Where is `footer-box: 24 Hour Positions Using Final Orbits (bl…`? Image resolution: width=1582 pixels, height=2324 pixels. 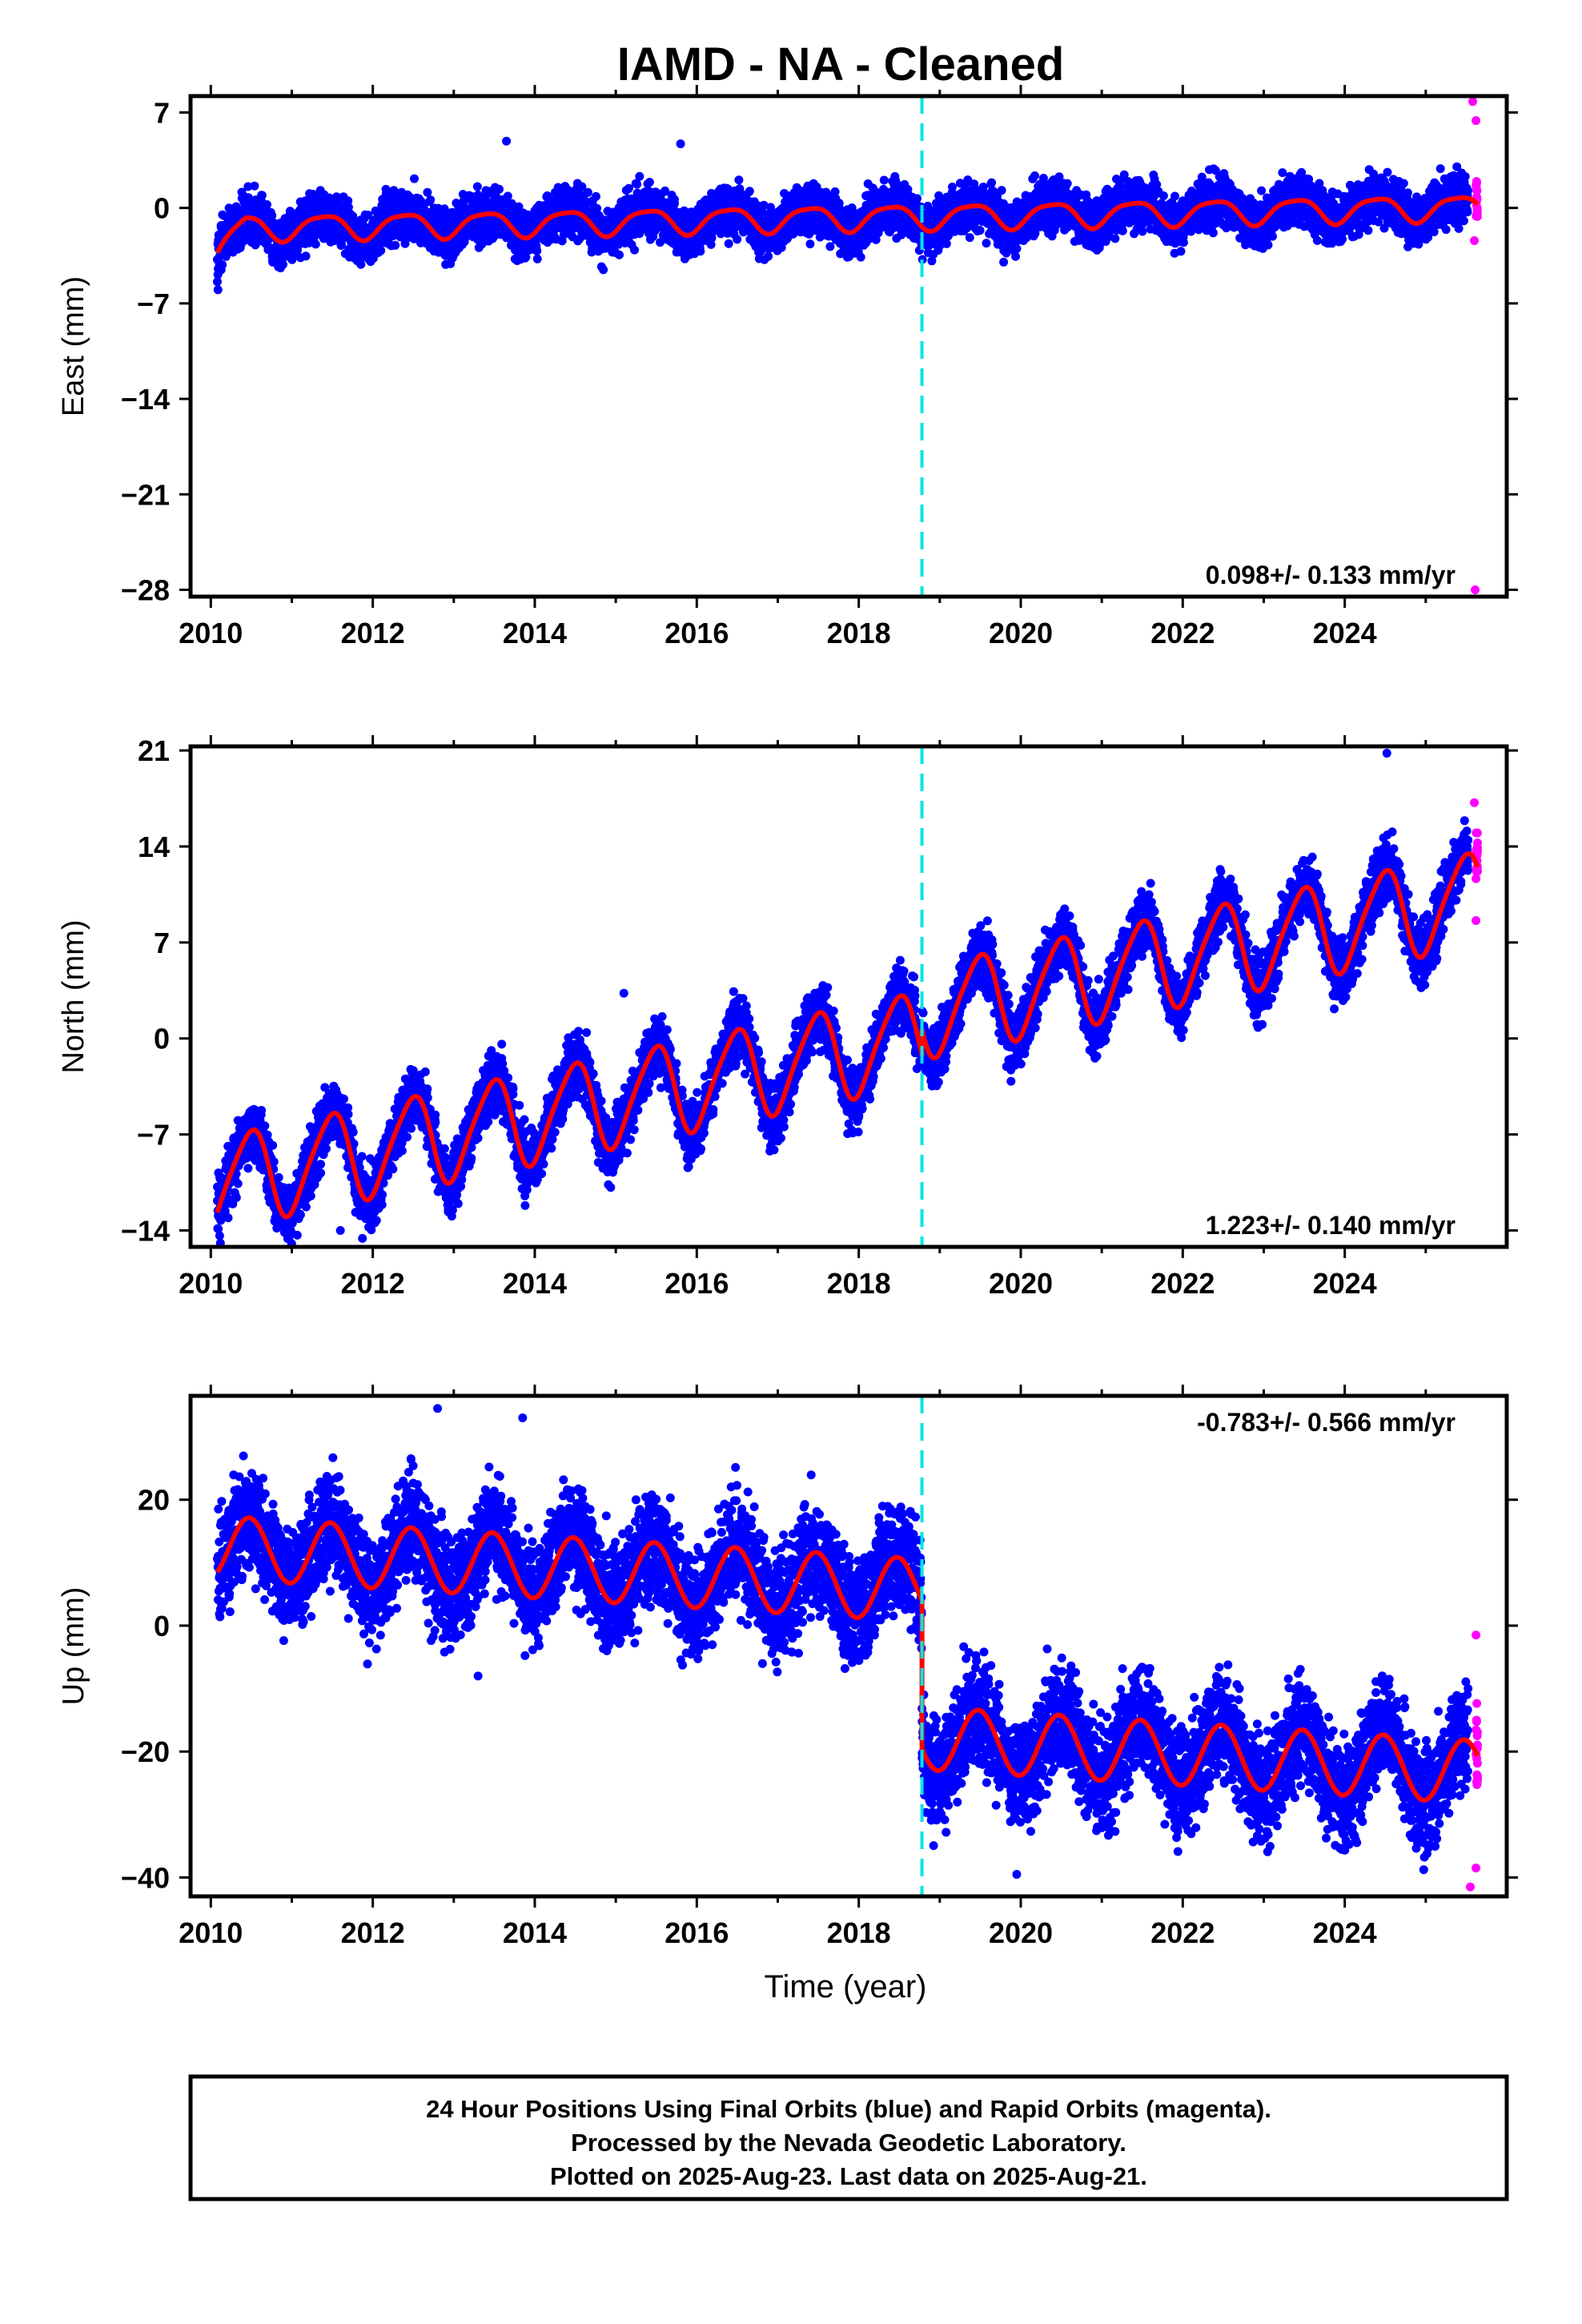
footer-box: 24 Hour Positions Using Final Orbits (bl… is located at coordinates (848, 2137).